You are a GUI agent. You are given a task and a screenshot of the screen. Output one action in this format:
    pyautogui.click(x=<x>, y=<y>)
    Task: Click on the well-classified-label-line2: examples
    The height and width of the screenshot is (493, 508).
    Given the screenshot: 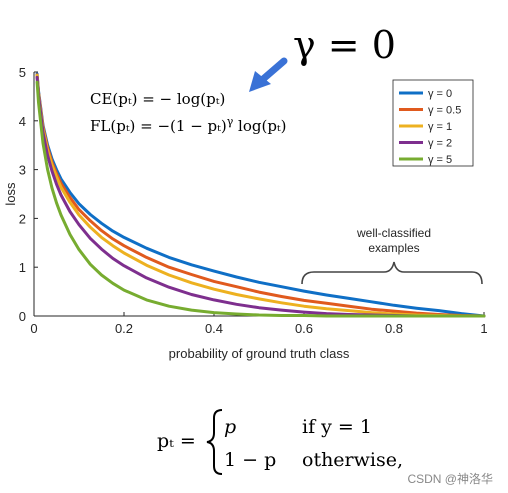 What is the action you would take?
    pyautogui.click(x=393, y=248)
    